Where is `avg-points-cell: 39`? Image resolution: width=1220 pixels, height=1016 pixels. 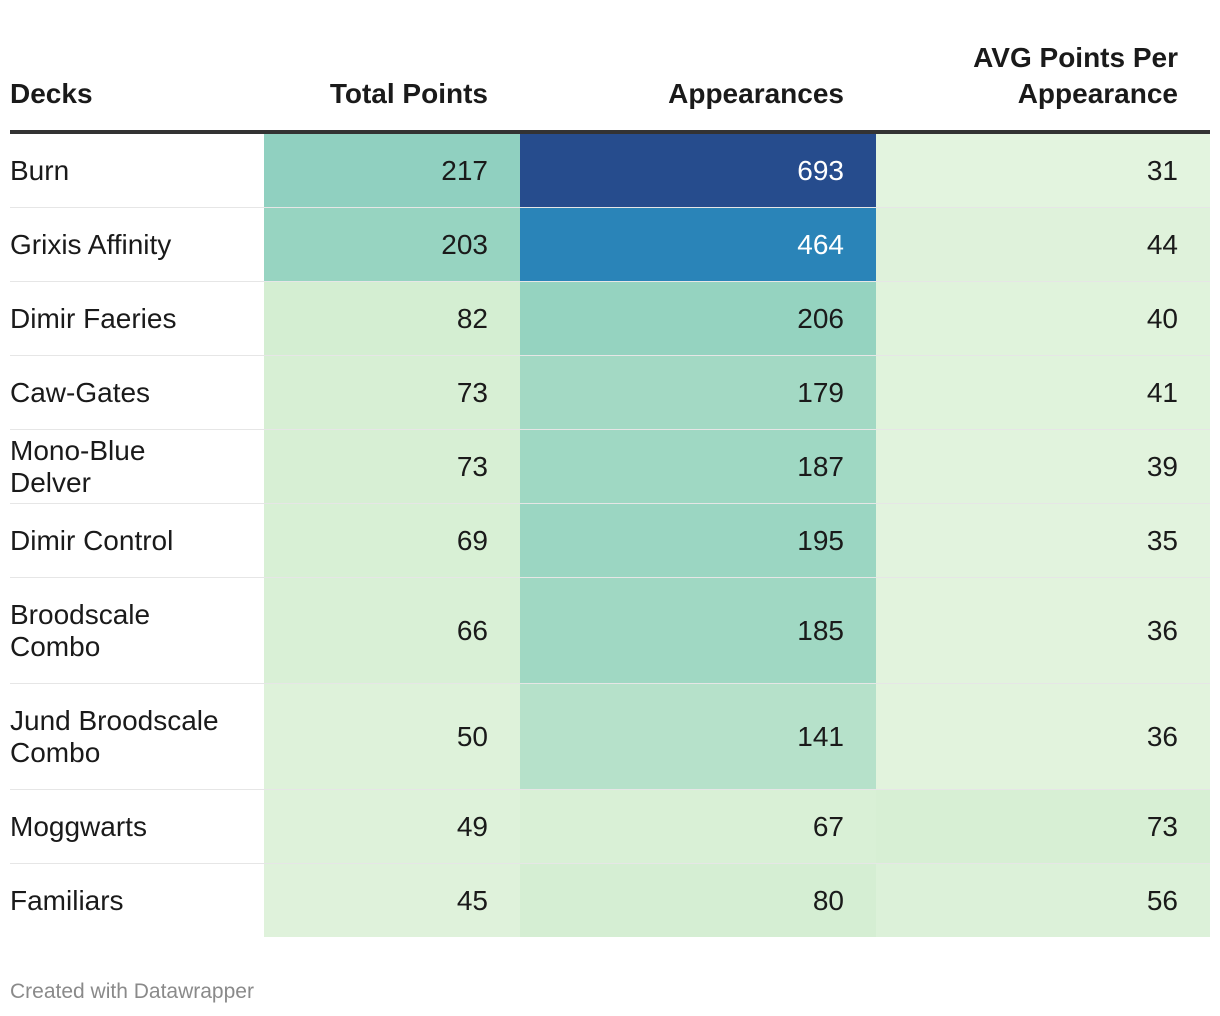 avg-points-cell: 39 is located at coordinates (1043, 466).